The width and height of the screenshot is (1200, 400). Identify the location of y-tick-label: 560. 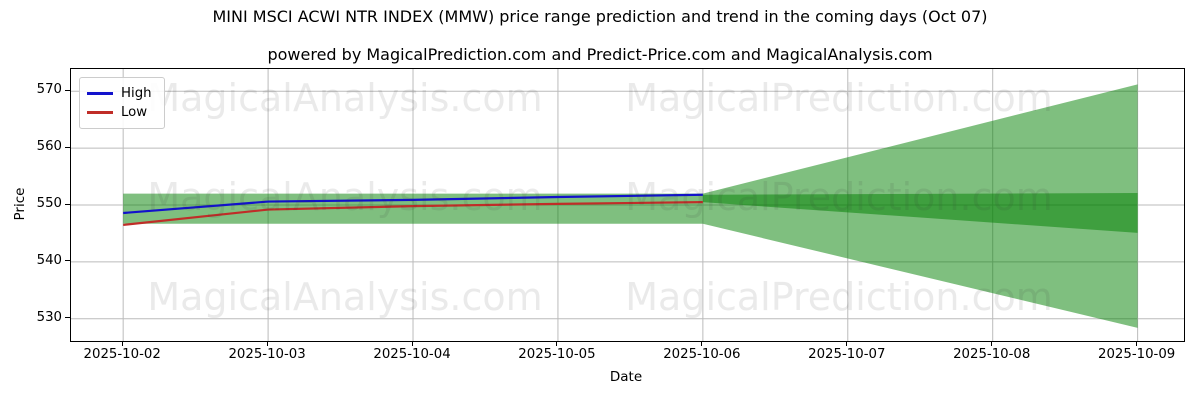
(49, 147).